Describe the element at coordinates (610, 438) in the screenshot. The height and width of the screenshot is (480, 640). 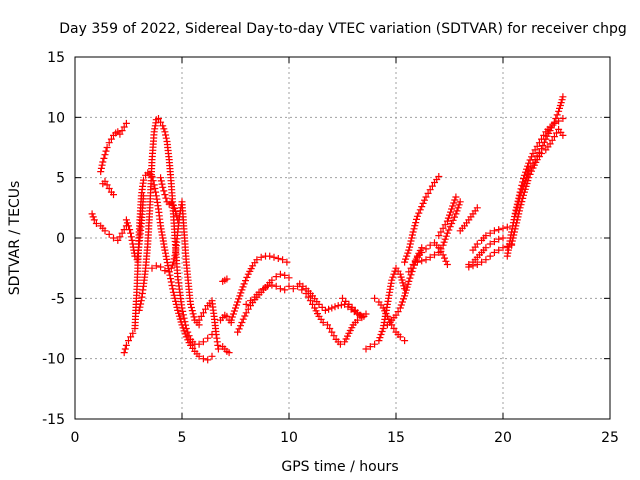
I see `x-tick-label: 25` at that location.